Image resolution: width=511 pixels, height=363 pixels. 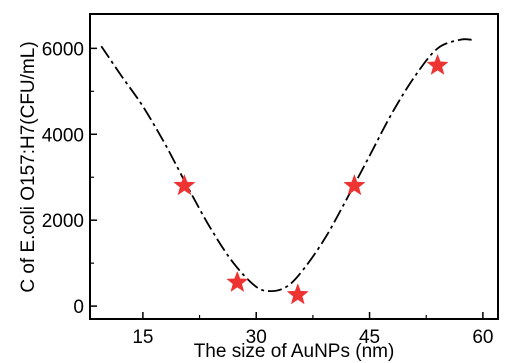 What do you see at coordinates (294, 351) in the screenshot?
I see `x-axis-label: The size of AuNPs (nm)` at bounding box center [294, 351].